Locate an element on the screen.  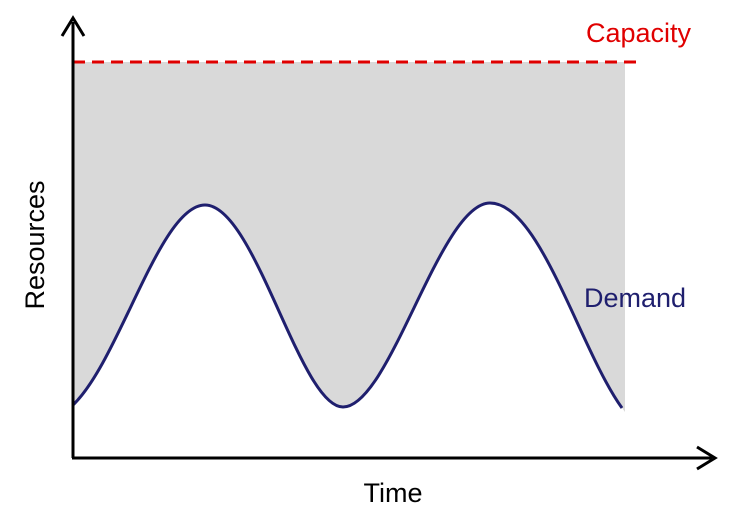
x-axis-label: Time is located at coordinates (393, 493).